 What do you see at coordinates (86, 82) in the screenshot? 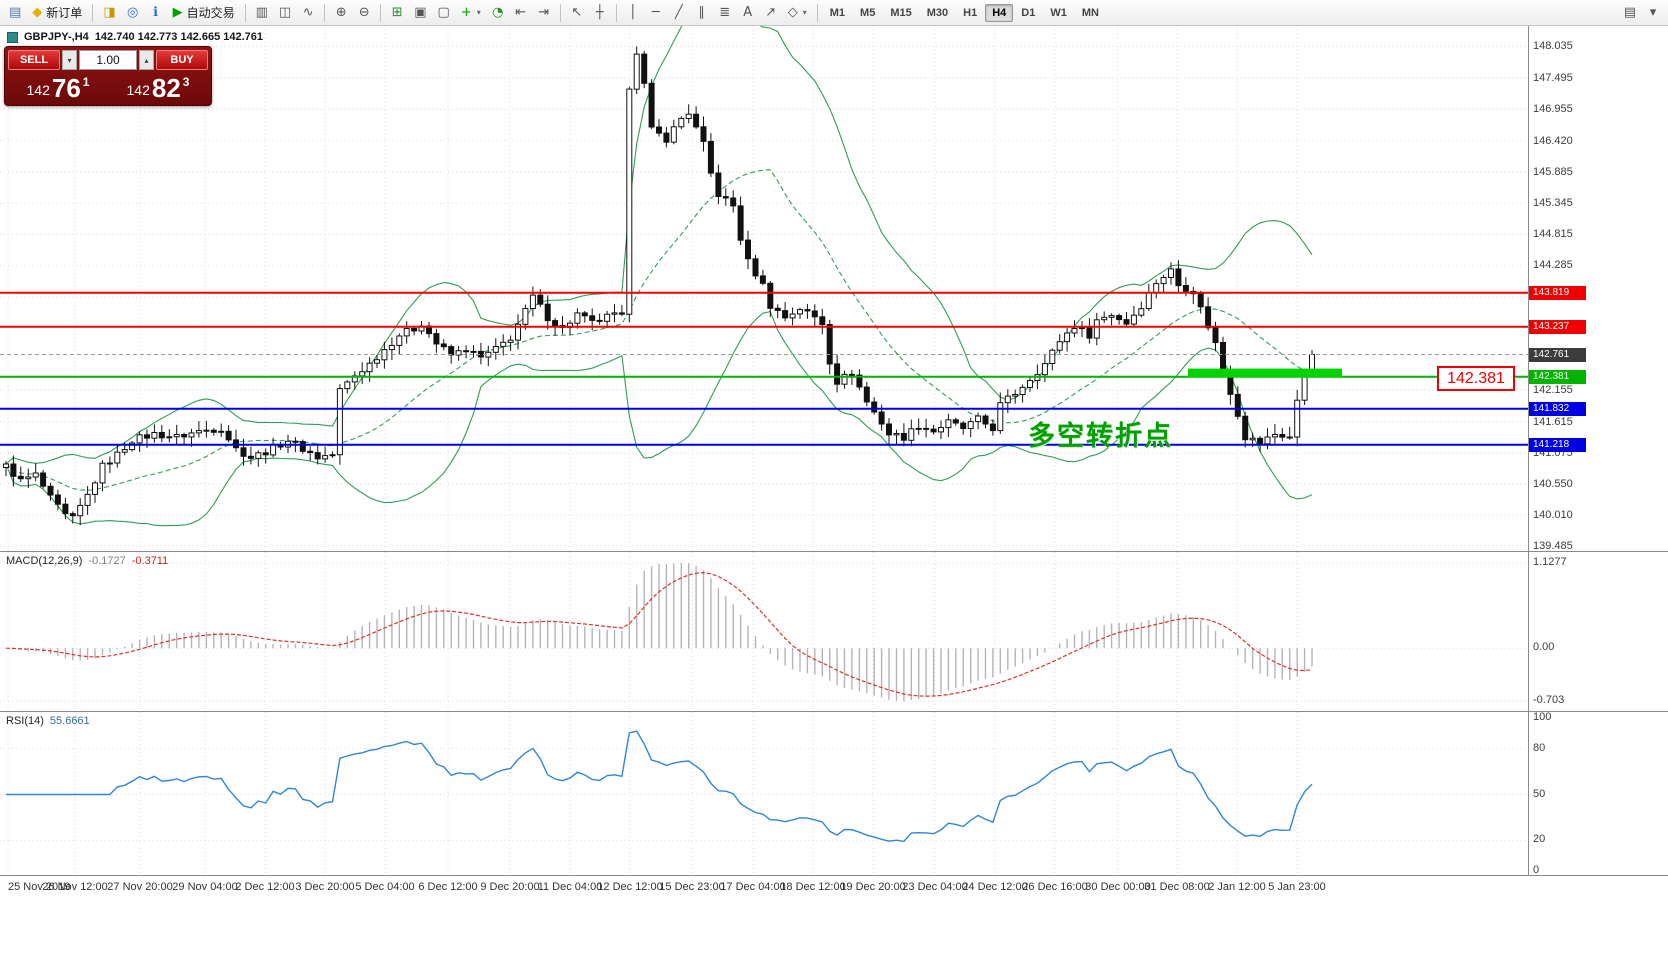
I see `bid-pipette: 1` at bounding box center [86, 82].